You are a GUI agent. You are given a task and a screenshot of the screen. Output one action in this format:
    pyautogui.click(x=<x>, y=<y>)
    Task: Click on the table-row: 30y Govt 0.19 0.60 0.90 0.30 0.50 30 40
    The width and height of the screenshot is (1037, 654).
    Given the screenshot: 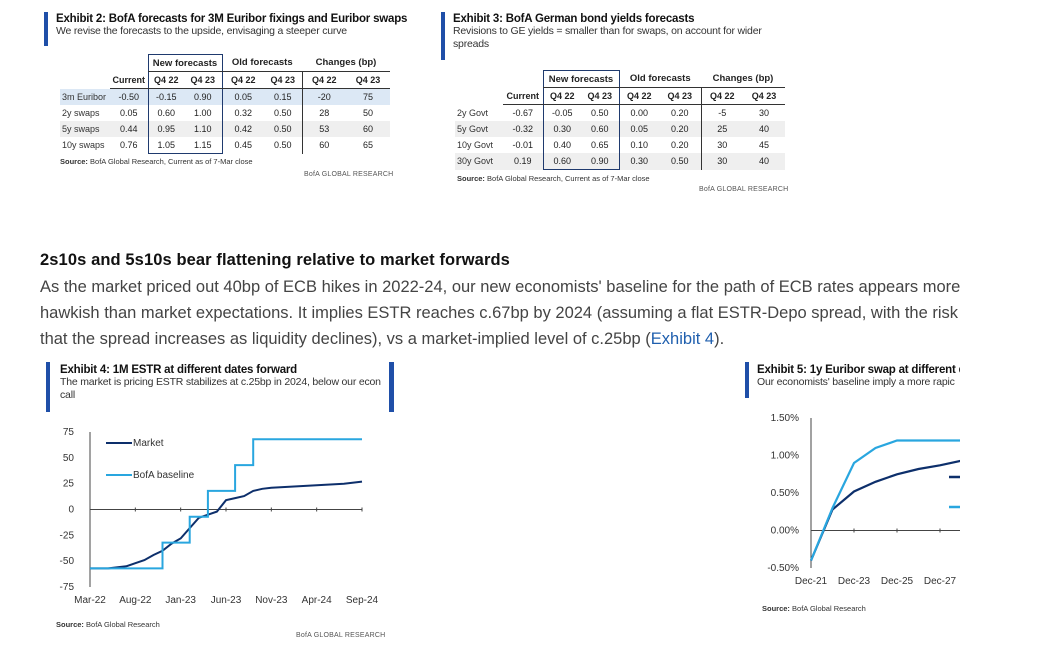 What is the action you would take?
    pyautogui.click(x=620, y=161)
    